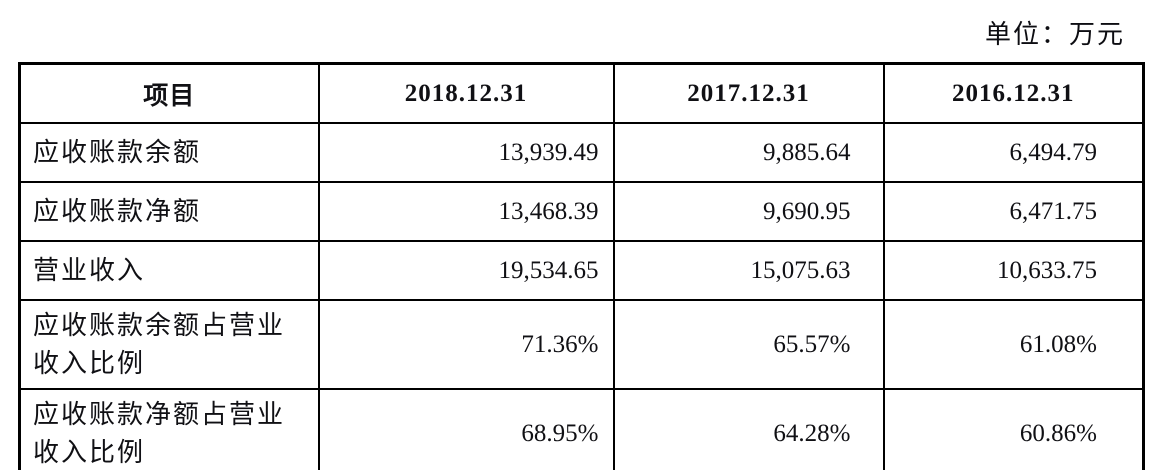 This screenshot has height=470, width=1161. What do you see at coordinates (466, 152) in the screenshot?
I see `cell-value: 13,939.49` at bounding box center [466, 152].